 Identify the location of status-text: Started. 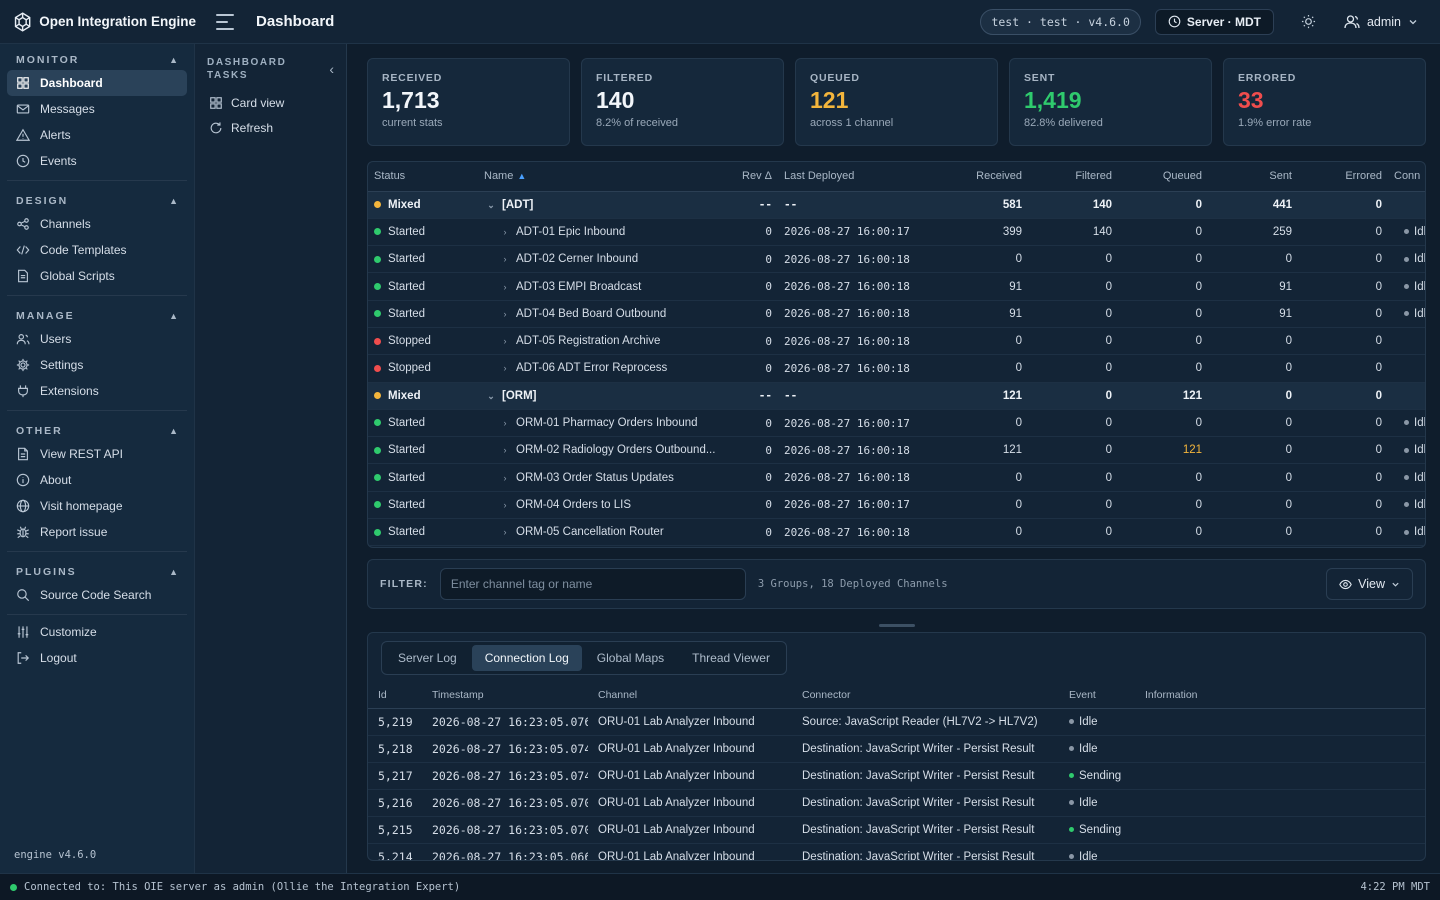
(407, 532).